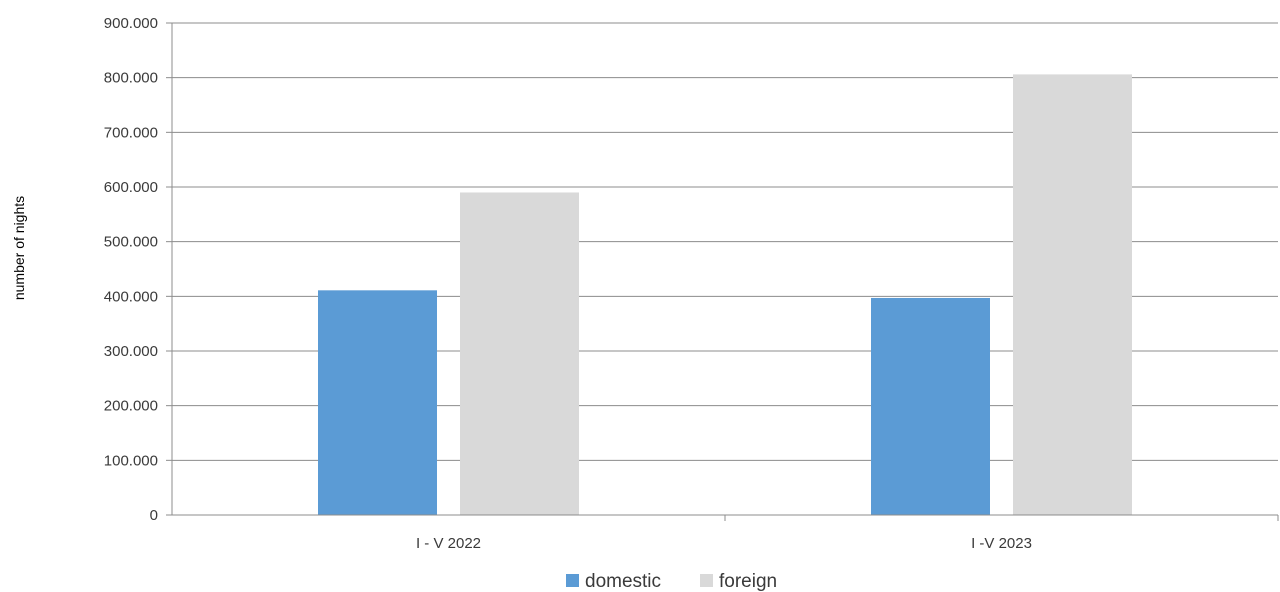  I want to click on legend-swatch-foreign, so click(706, 580).